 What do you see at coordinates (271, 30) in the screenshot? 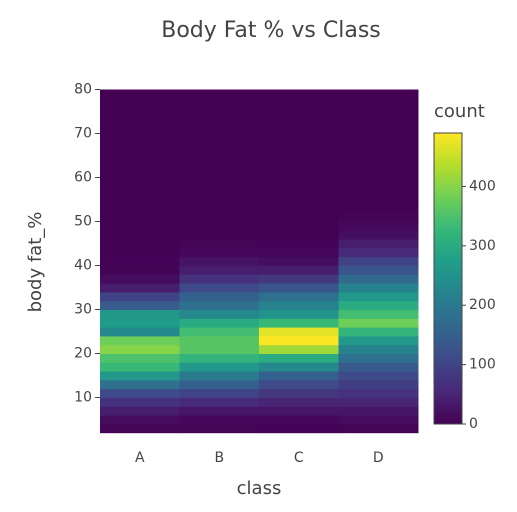
I see `chart-title: Body Fat % vs Class` at bounding box center [271, 30].